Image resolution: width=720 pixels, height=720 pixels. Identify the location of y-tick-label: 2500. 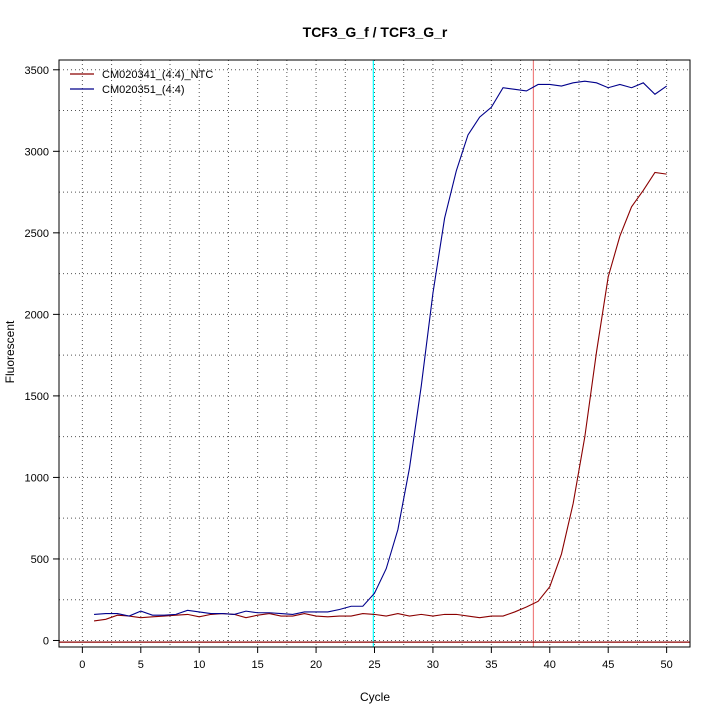
(37, 234).